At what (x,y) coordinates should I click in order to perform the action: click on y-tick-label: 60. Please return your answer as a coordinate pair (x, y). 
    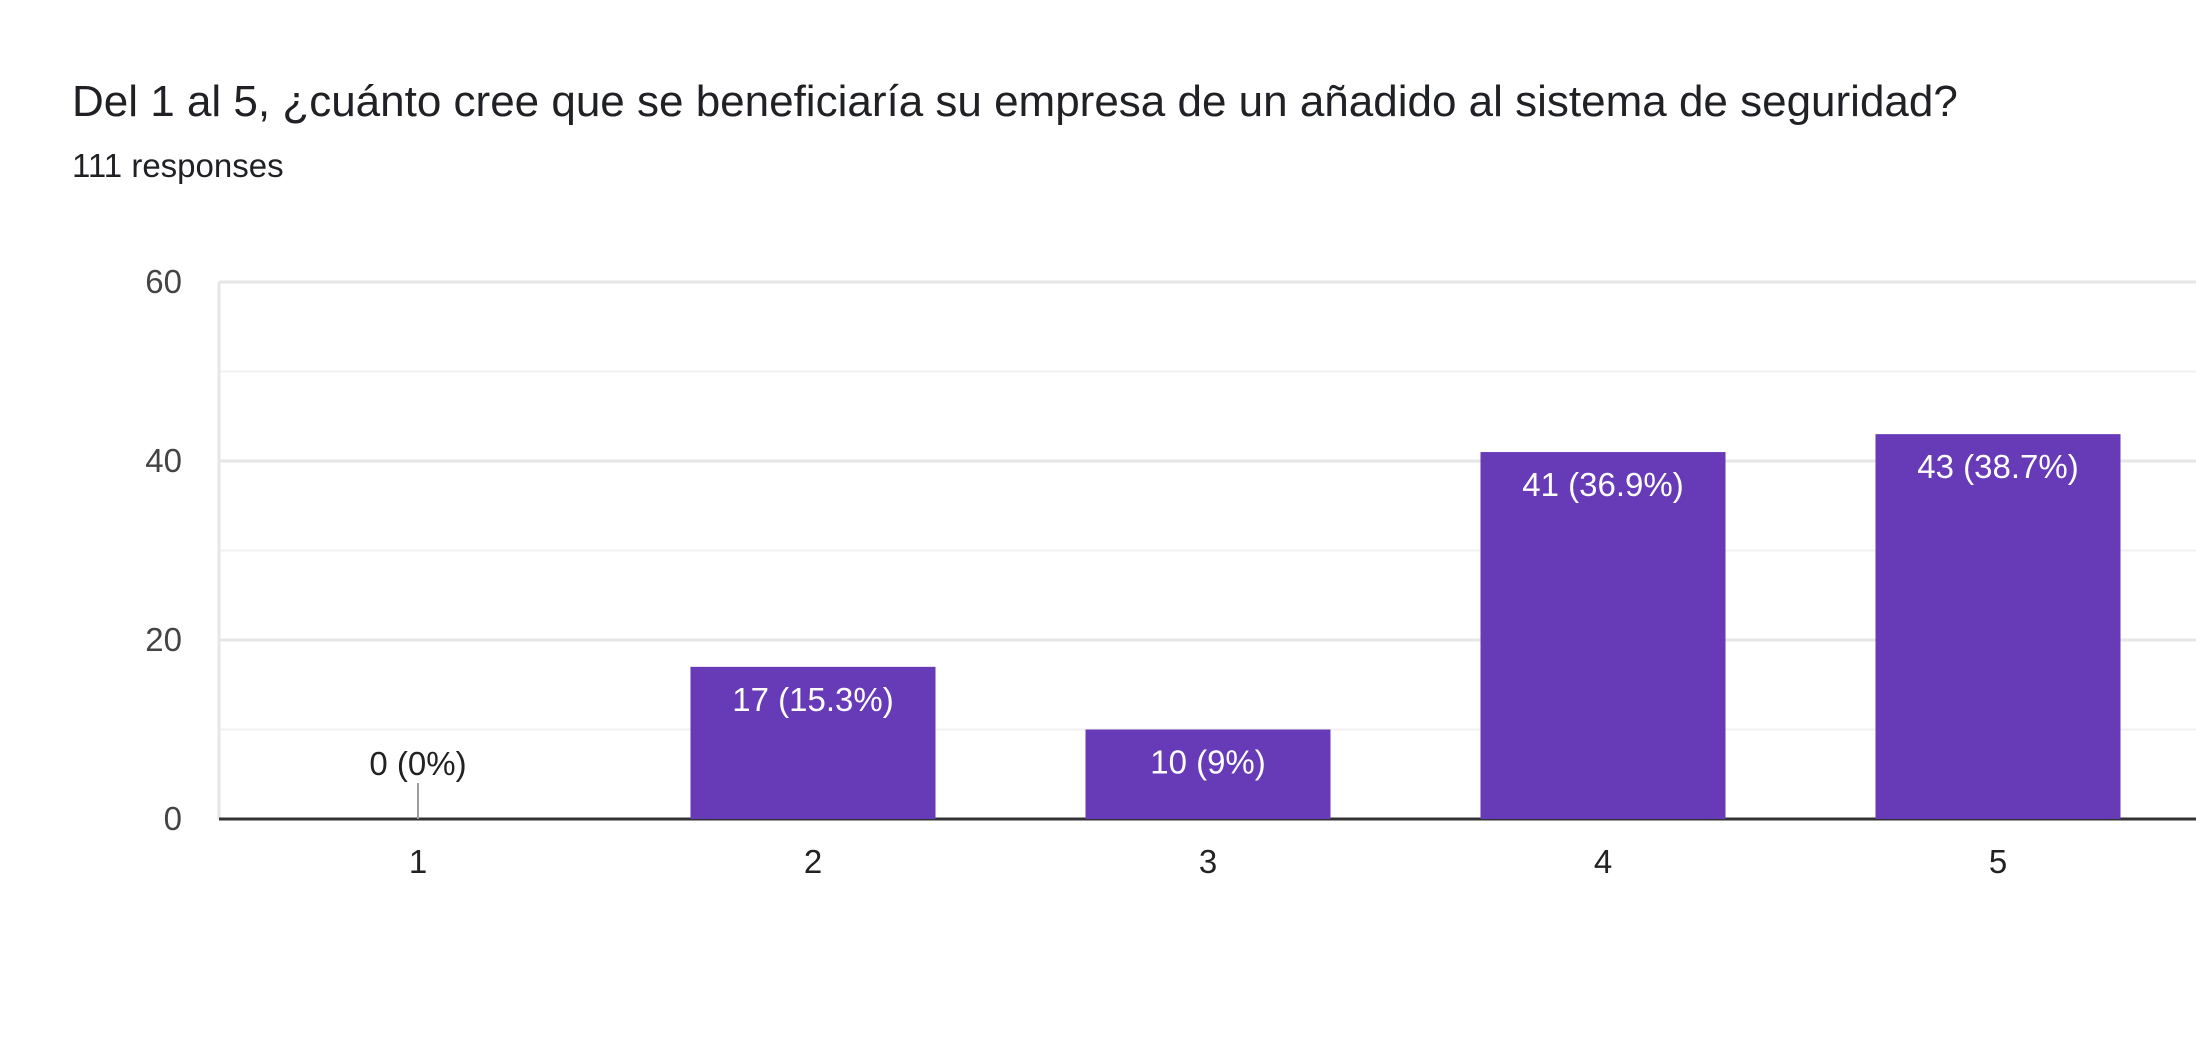
    Looking at the image, I should click on (163, 281).